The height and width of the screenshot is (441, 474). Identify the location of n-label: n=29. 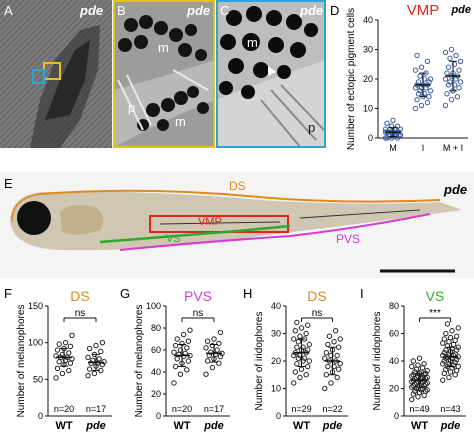
(301, 409).